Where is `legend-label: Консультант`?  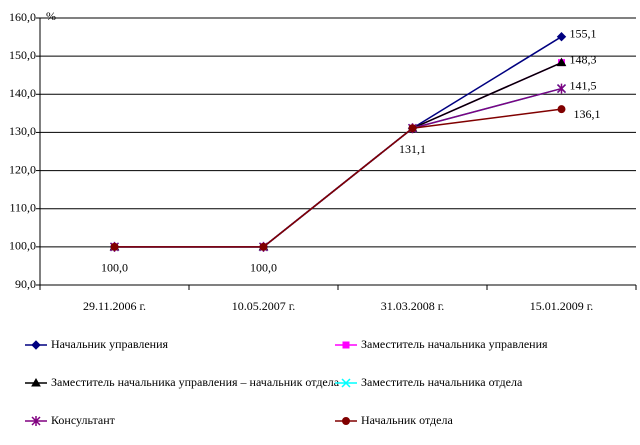
legend-label: Консультант is located at coordinates (83, 420).